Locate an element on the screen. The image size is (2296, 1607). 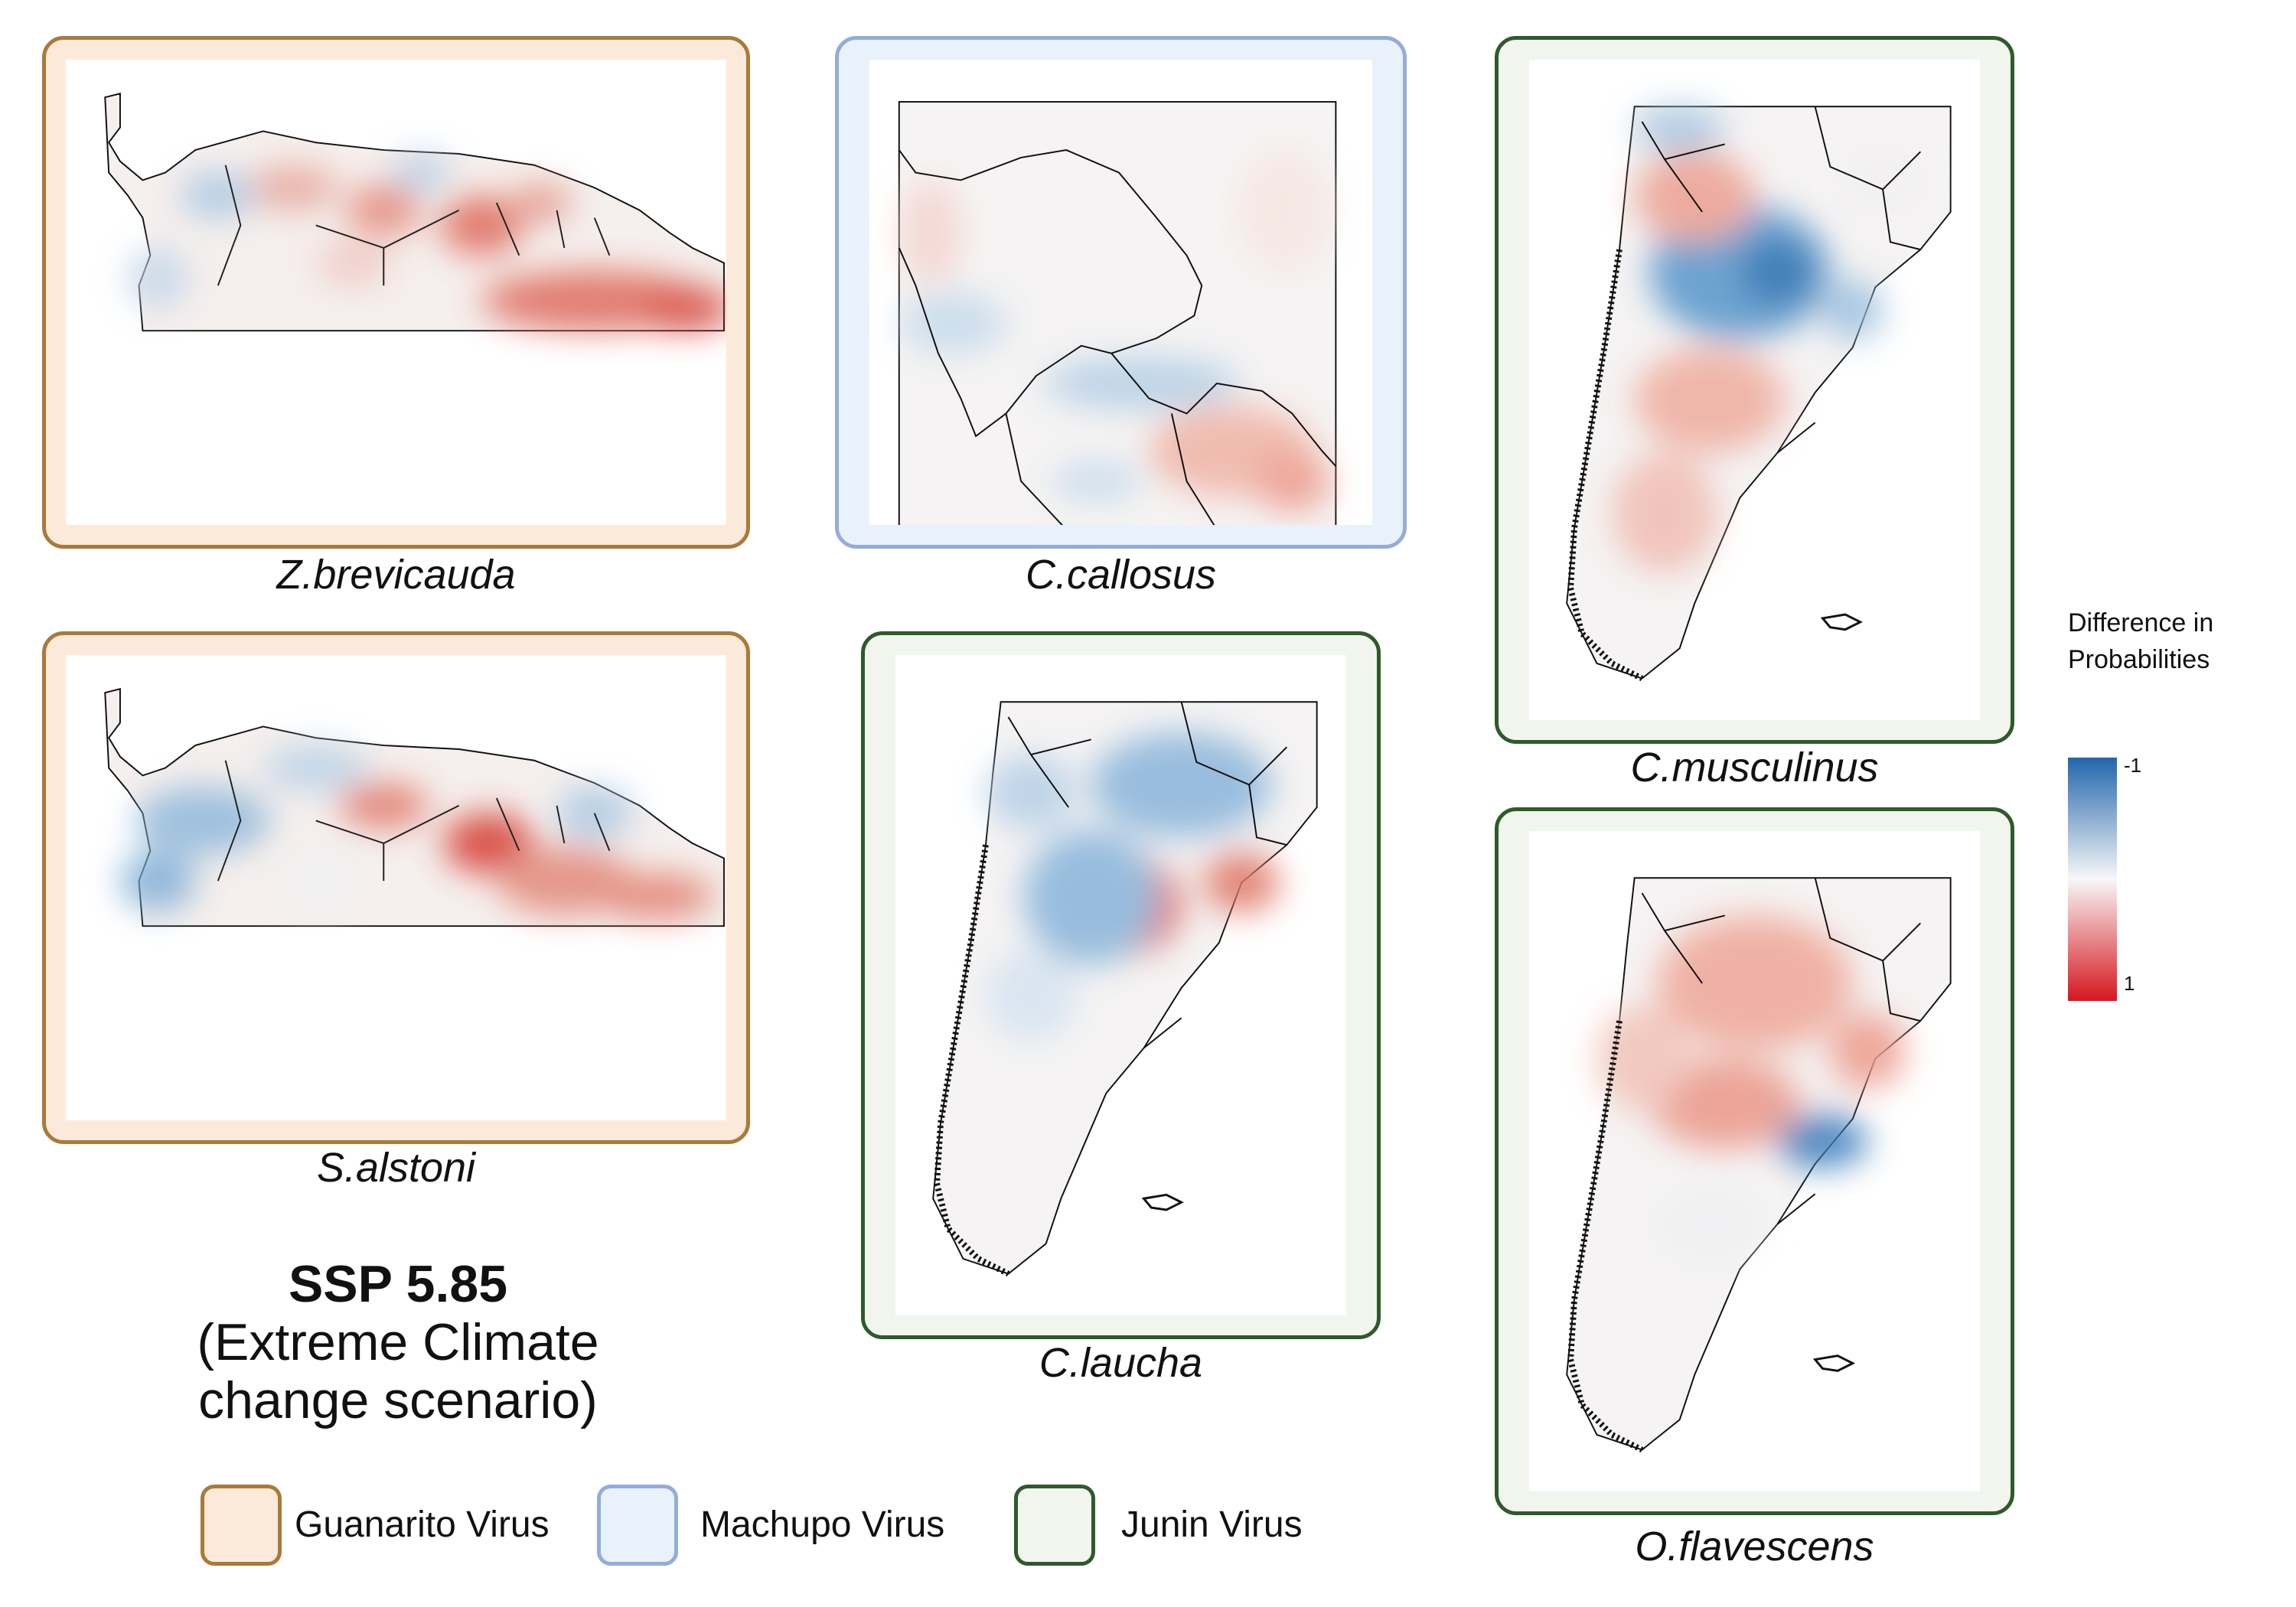
map-c-callosus is located at coordinates (1117, 313).